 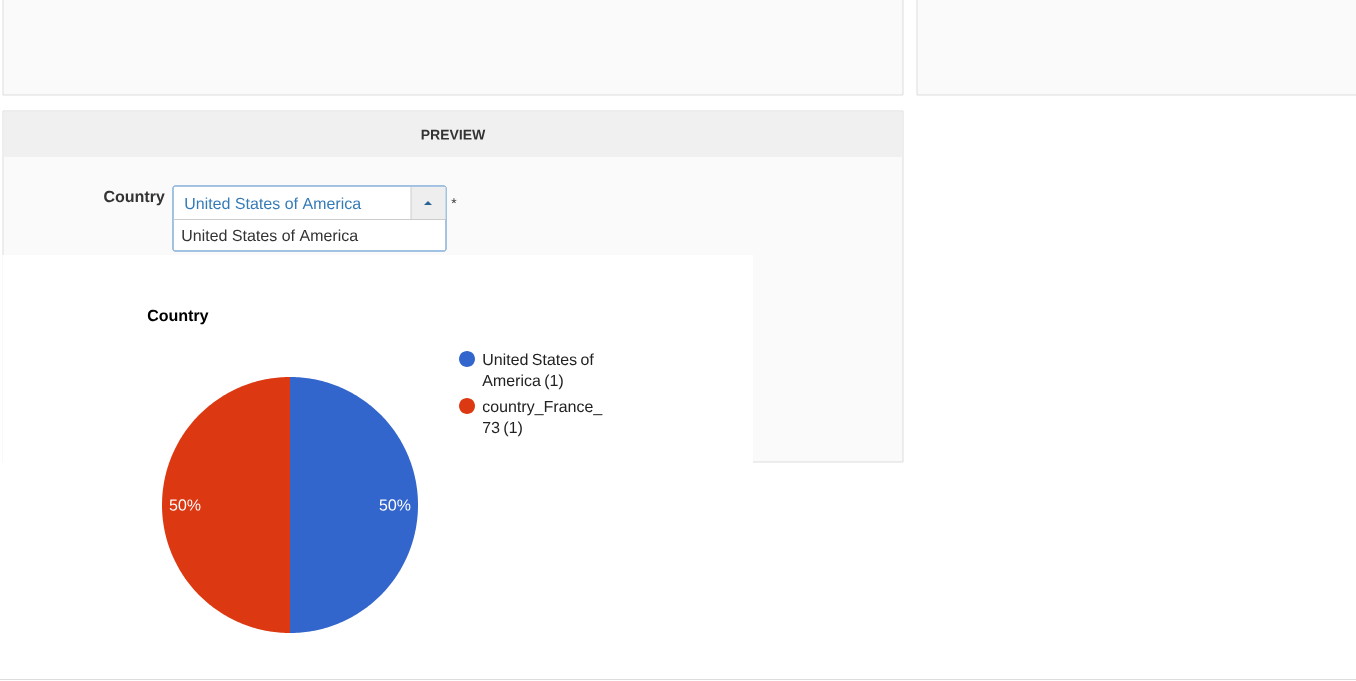 I want to click on text: PREVIEW, so click(x=453, y=134).